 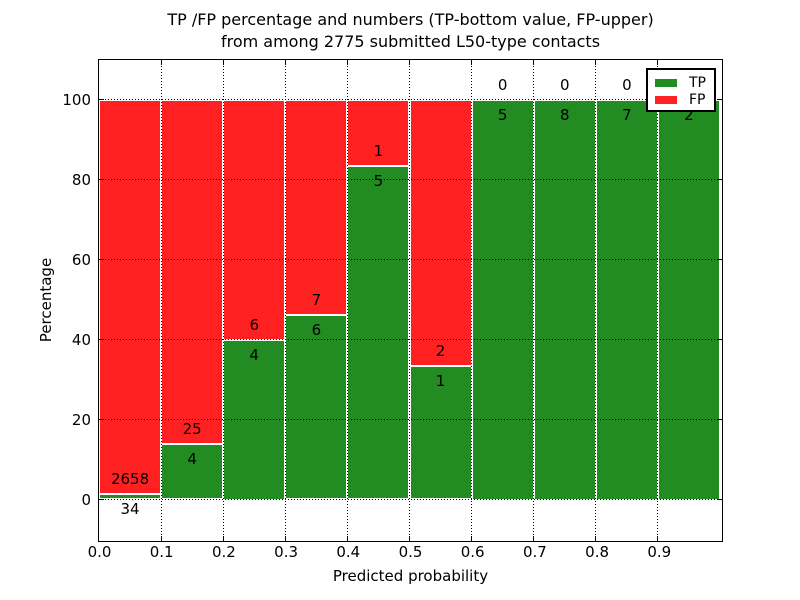 What do you see at coordinates (627, 114) in the screenshot?
I see `tp-count-label: 7` at bounding box center [627, 114].